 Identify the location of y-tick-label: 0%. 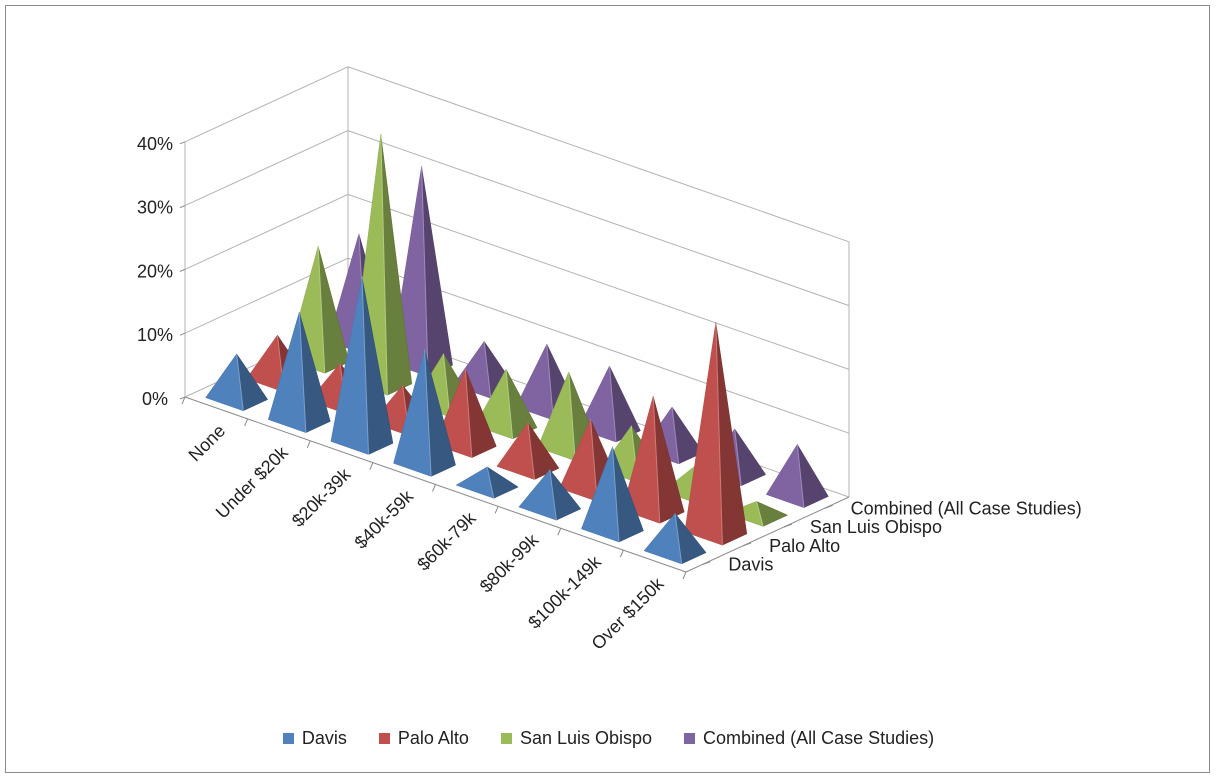
(155, 399).